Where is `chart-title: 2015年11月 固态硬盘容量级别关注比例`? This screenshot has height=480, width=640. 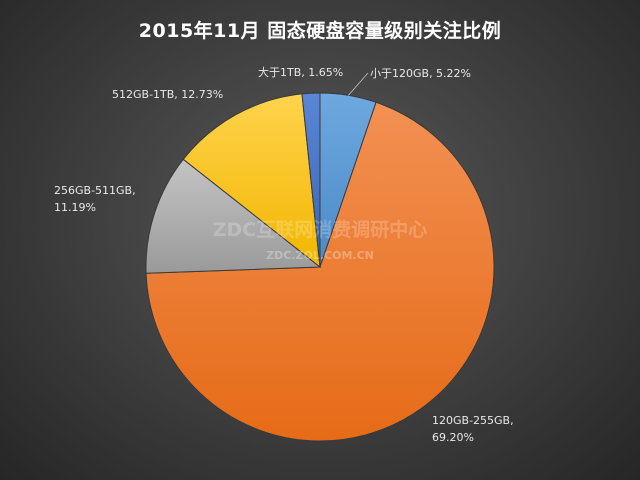 chart-title: 2015年11月 固态硬盘容量级别关注比例 is located at coordinates (320, 31).